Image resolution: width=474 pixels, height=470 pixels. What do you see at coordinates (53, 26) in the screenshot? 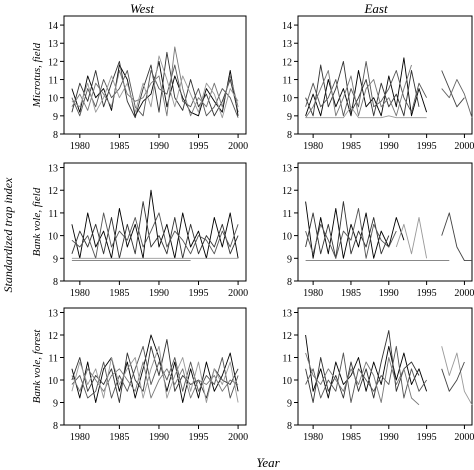
I see `y-tick-label: 14` at bounding box center [53, 26].